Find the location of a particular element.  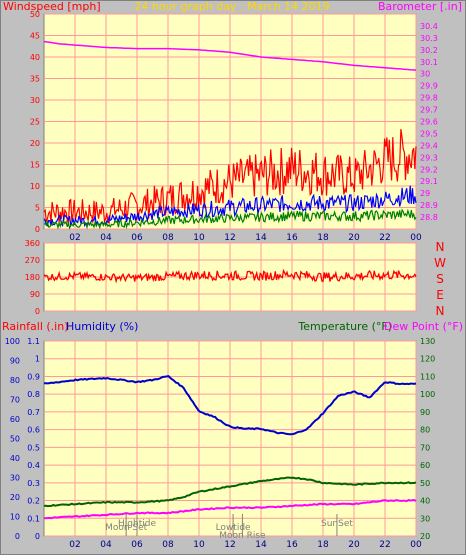

wind-direction-axis-ticks: 0 90 180 270 360 is located at coordinates (32, 277).